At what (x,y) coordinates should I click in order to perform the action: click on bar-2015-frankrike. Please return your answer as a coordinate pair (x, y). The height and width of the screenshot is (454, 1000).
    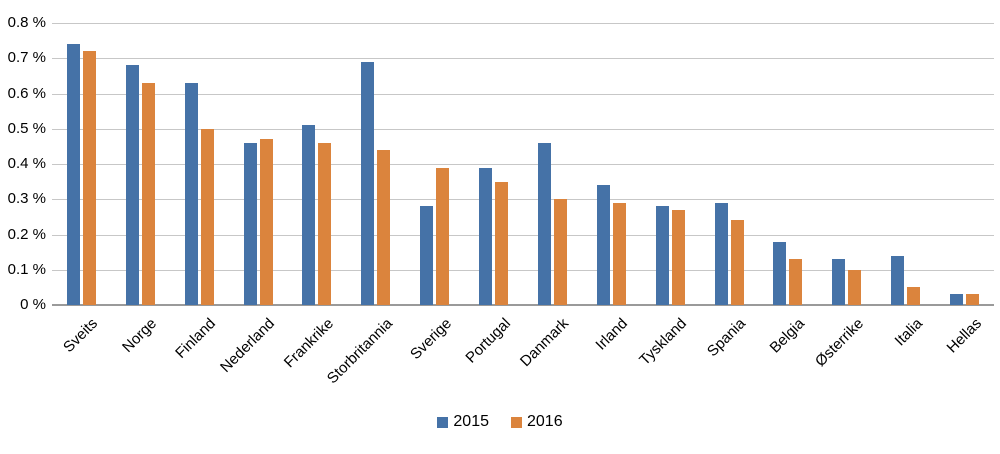
    Looking at the image, I should click on (308, 215).